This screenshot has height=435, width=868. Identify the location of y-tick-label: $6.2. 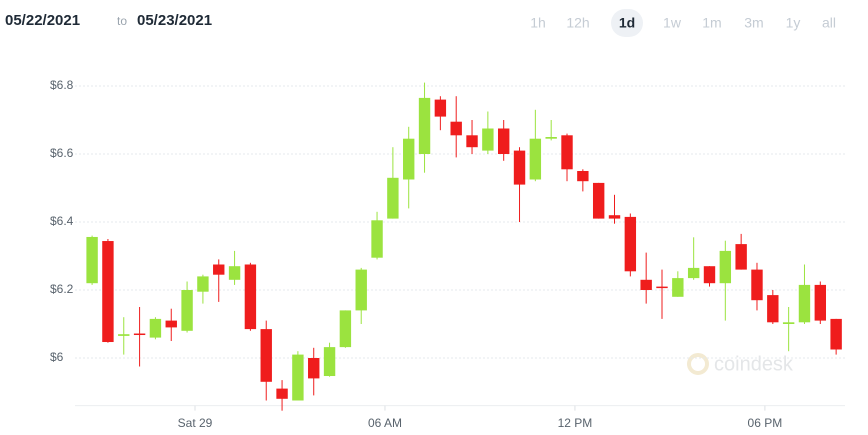
(62, 289).